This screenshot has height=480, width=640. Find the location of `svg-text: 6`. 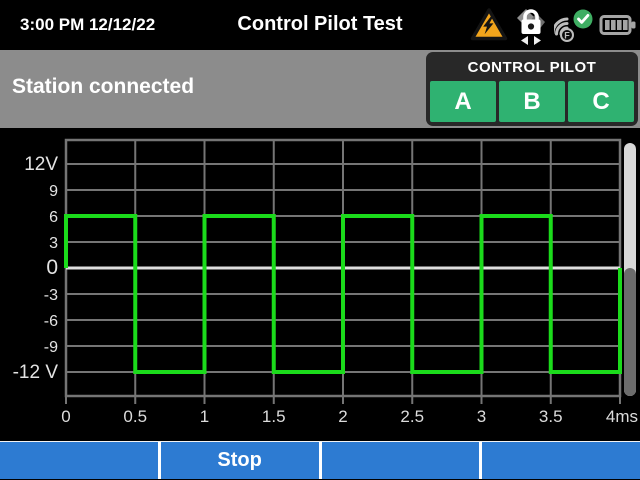

svg-text: 6 is located at coordinates (53, 217).